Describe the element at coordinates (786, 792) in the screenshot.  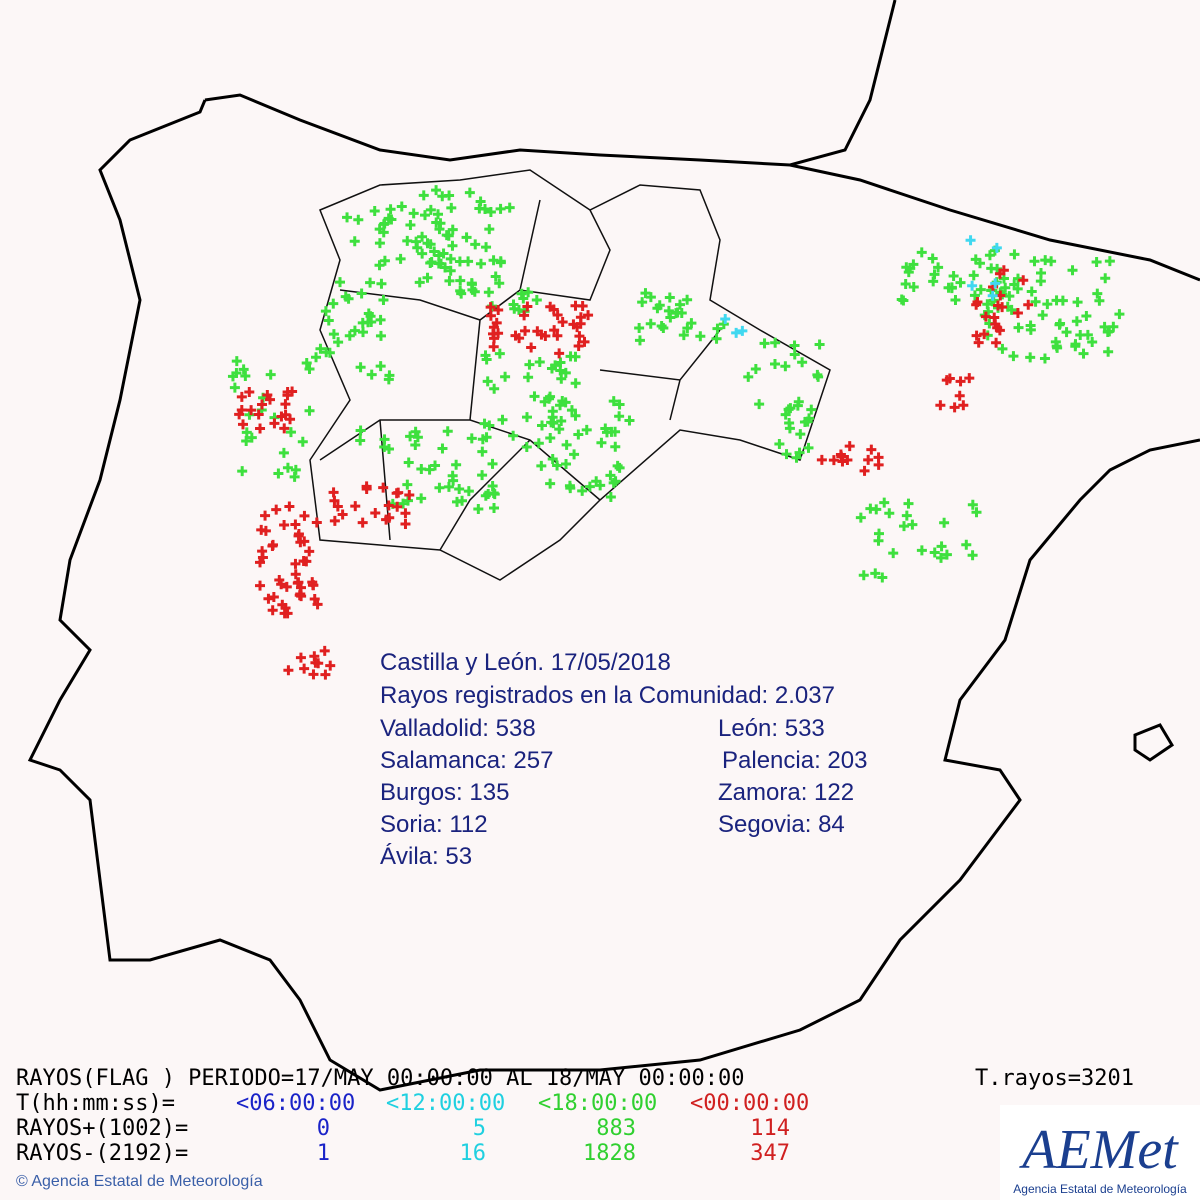
I see `province-count: Zamora: 122` at that location.